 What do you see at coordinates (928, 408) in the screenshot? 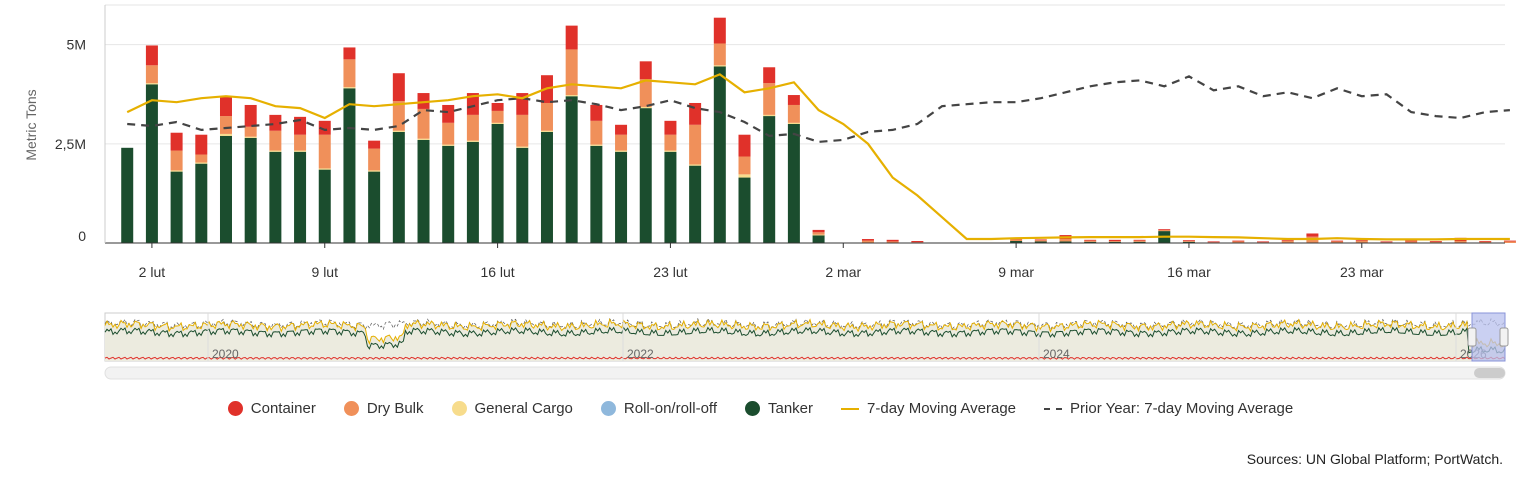
I see `legend-item-7-day-moving-average: 7-day Moving Average` at bounding box center [928, 408].